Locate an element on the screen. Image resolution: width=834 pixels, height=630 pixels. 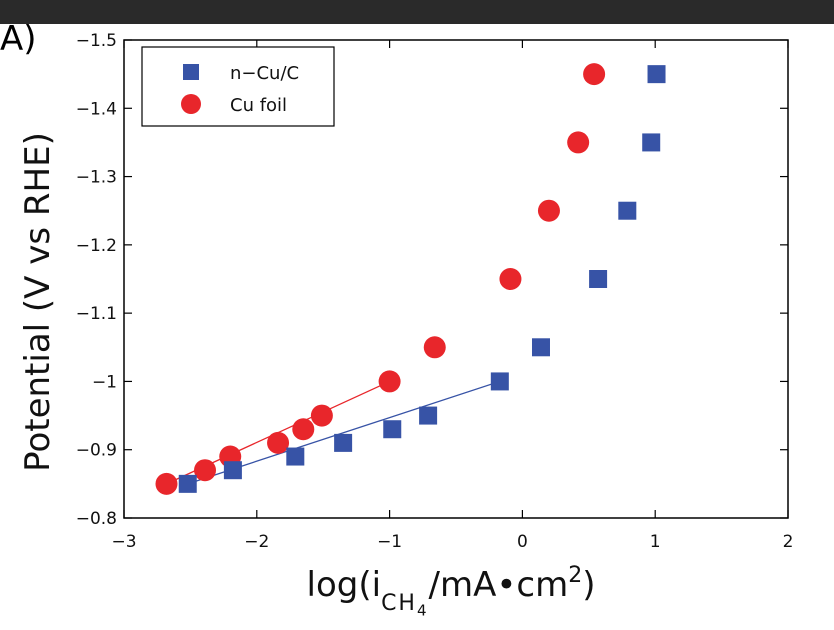
y-axis-label: Potential (V vs RHE) is located at coordinates (38, 302).